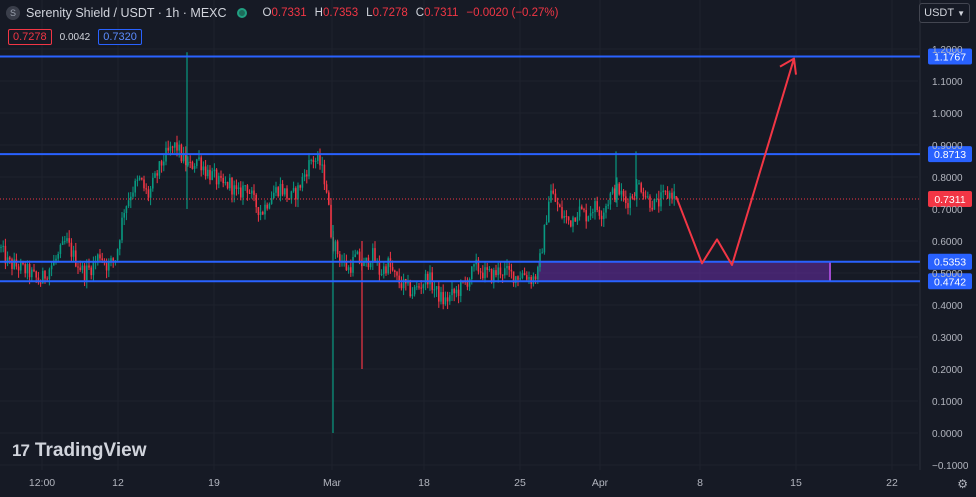 This screenshot has height=497, width=976. What do you see at coordinates (950, 263) in the screenshot?
I see `level-price-label: 0.5353` at bounding box center [950, 263].